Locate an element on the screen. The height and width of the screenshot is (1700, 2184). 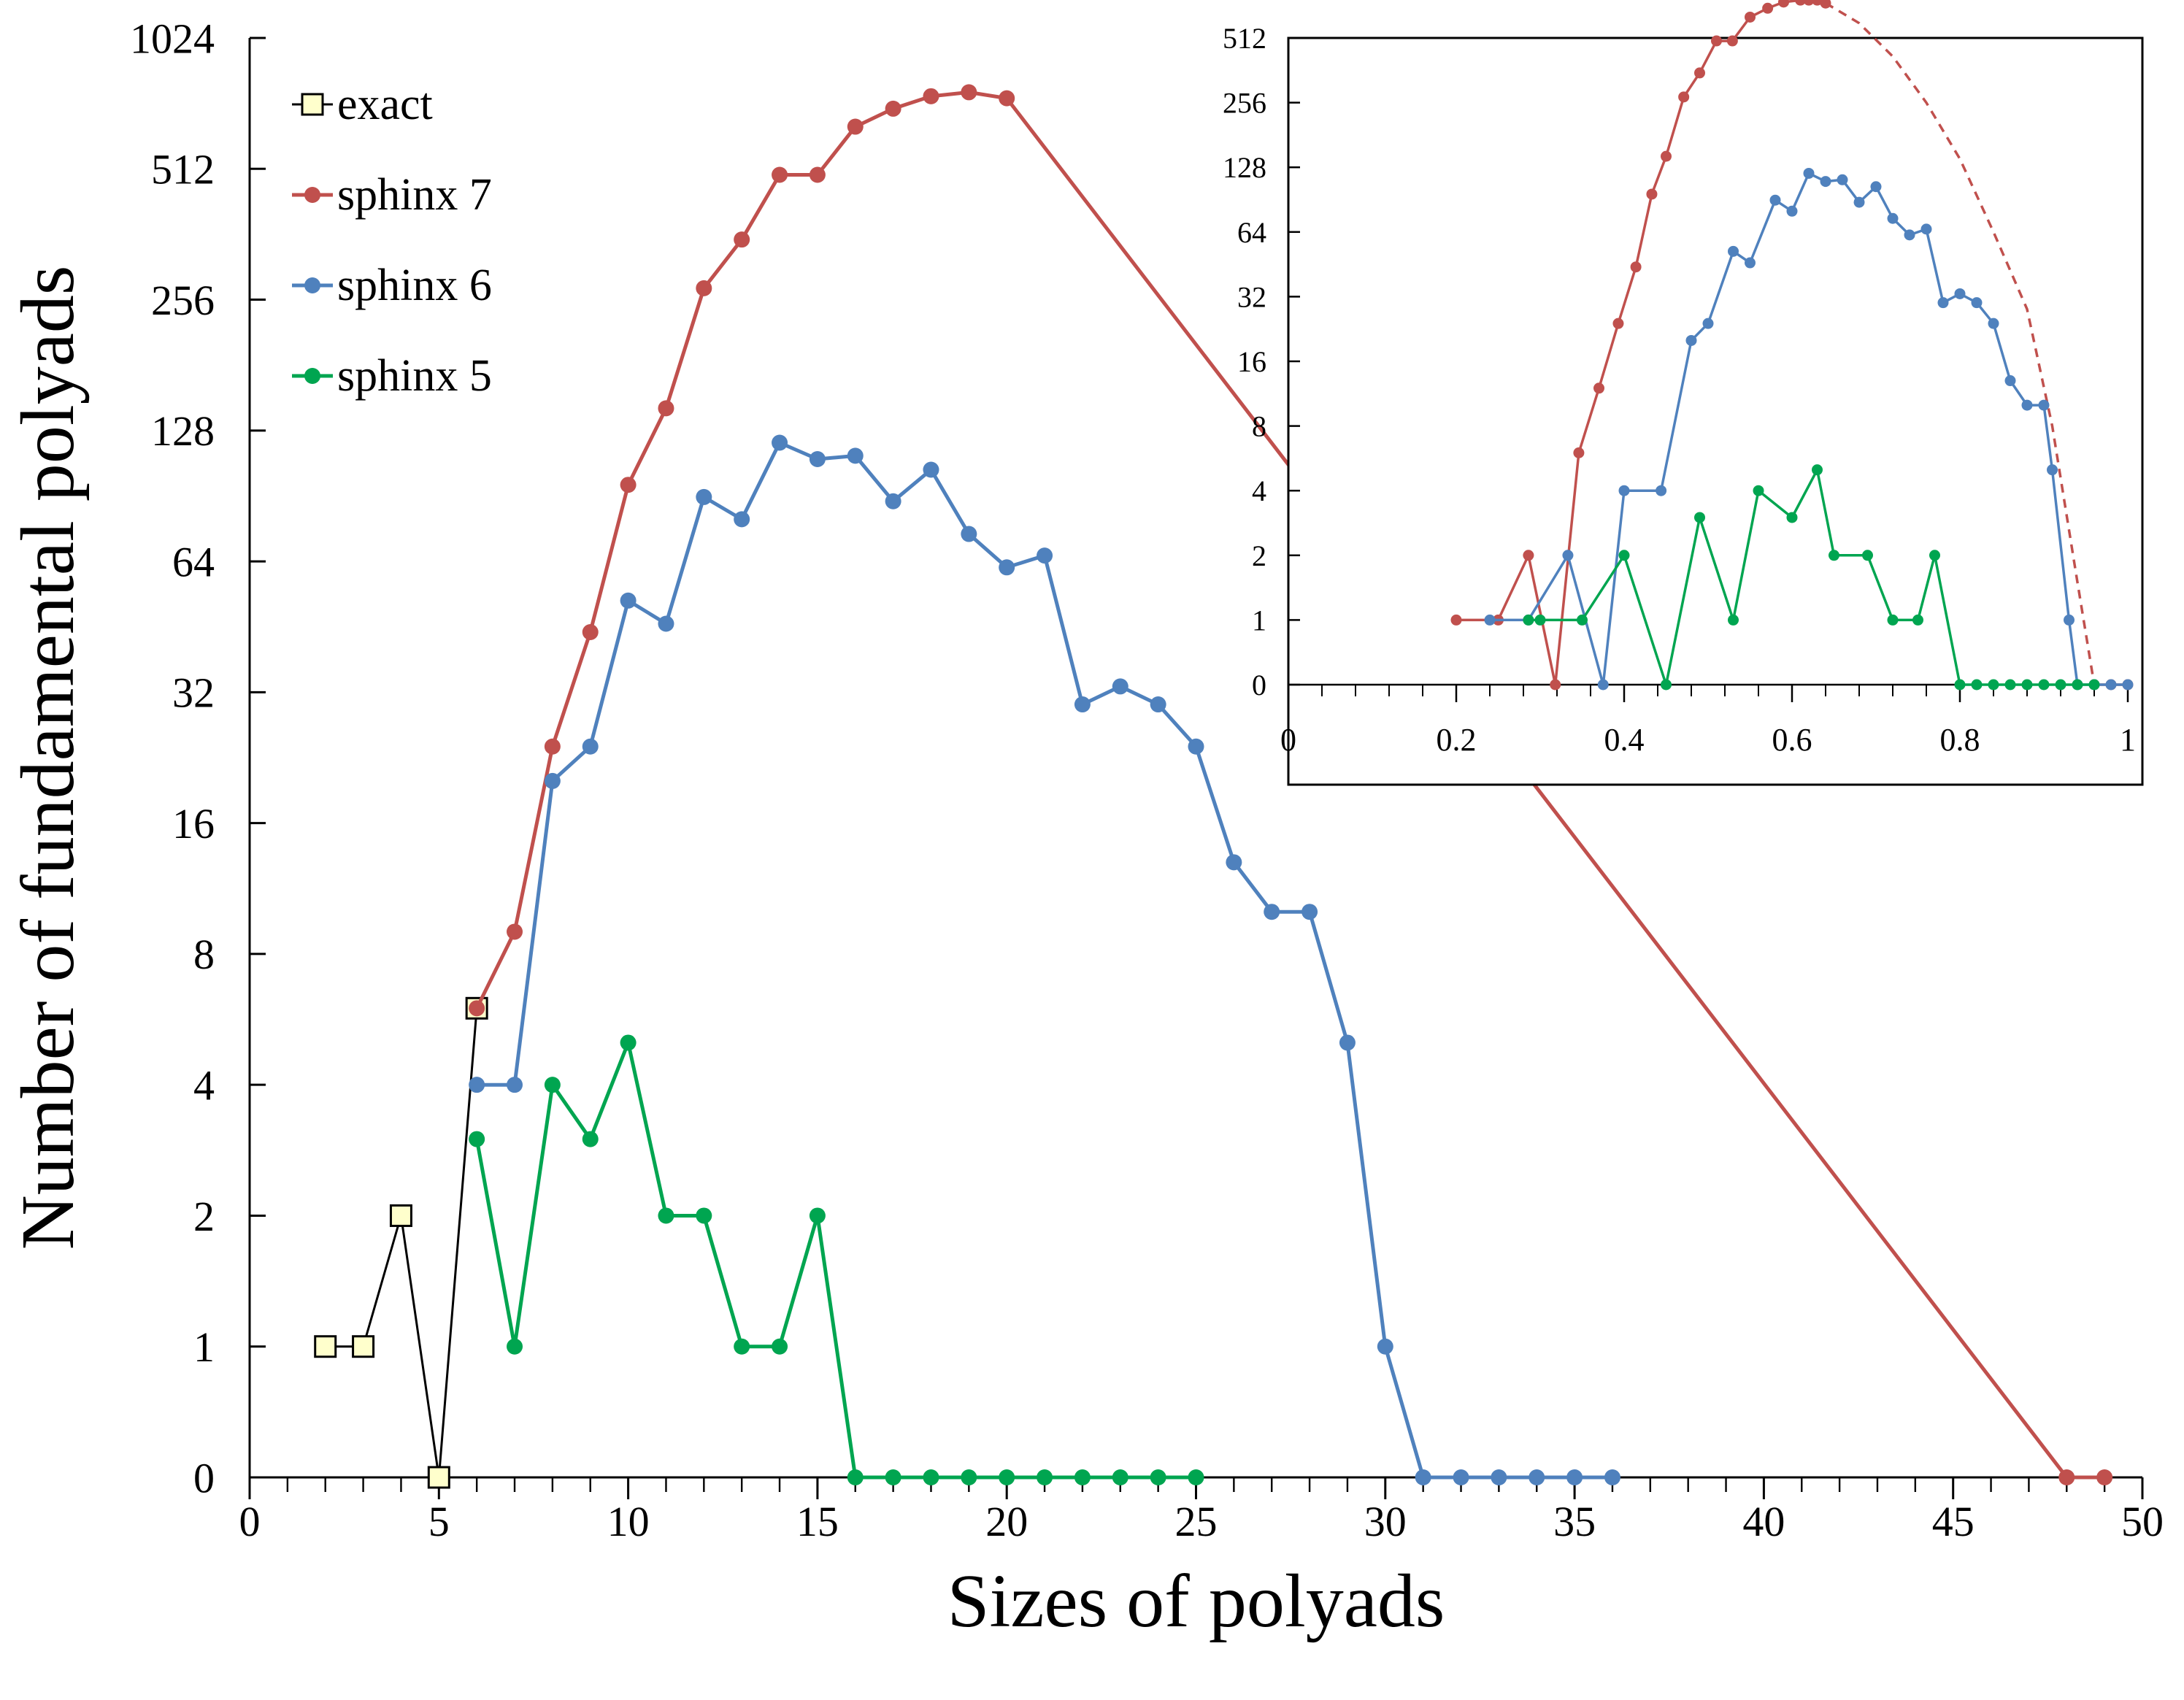
y-tick-label: 8 is located at coordinates (1259, 427).